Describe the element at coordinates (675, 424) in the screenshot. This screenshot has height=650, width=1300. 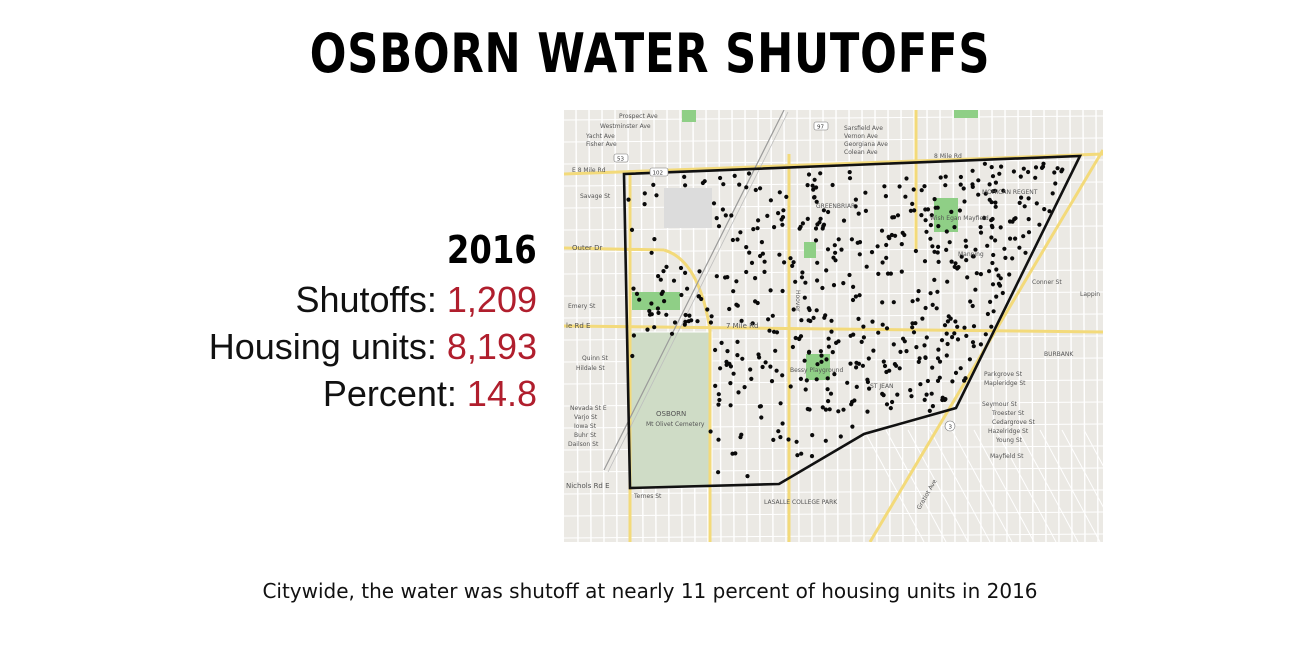
I see `map-label-cemetery: Mt Olivet Cemetery` at that location.